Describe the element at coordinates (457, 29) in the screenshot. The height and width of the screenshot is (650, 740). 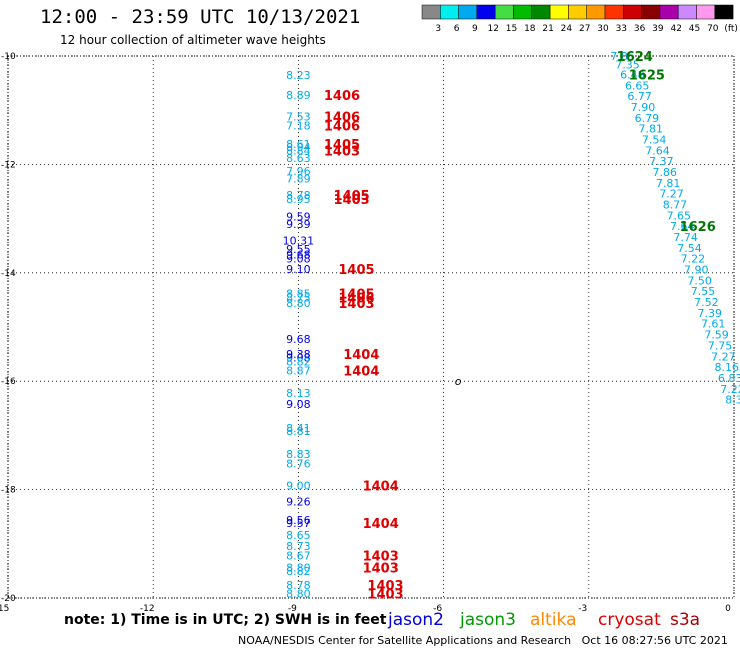
I see `colorbar-label: 6` at that location.